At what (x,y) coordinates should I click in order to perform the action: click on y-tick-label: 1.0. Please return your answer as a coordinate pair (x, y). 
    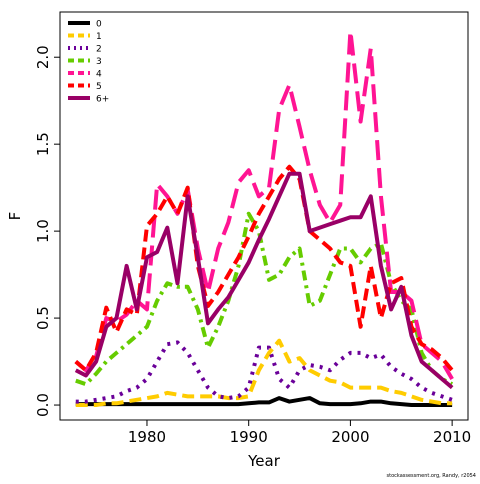
    Looking at the image, I should click on (43, 231).